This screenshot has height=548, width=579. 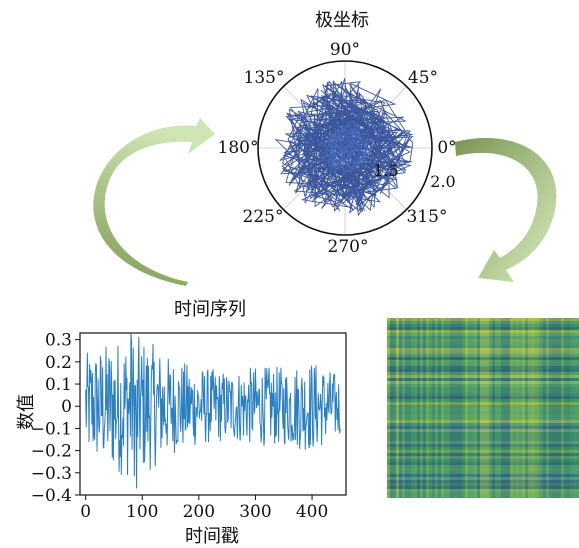 I want to click on polar-angle-label-90: 90°, so click(x=345, y=50).